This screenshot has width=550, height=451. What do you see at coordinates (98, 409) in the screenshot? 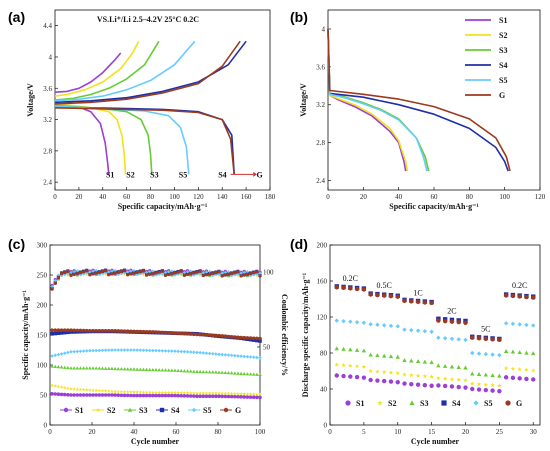
I see `legend-marker-S2` at bounding box center [98, 409].